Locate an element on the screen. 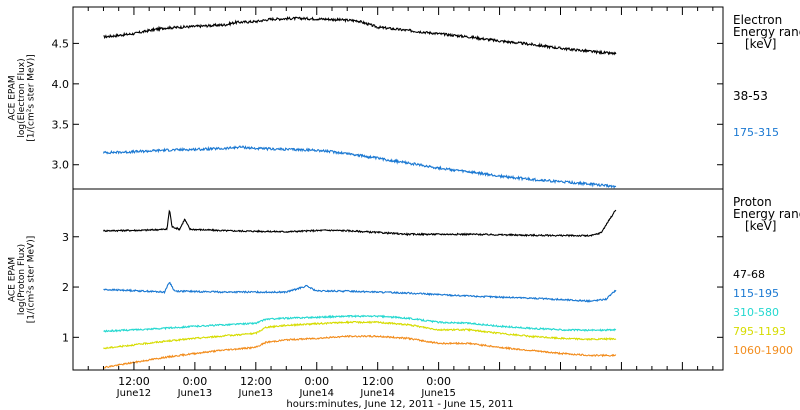  y-tick-label: 3 is located at coordinates (65, 237).